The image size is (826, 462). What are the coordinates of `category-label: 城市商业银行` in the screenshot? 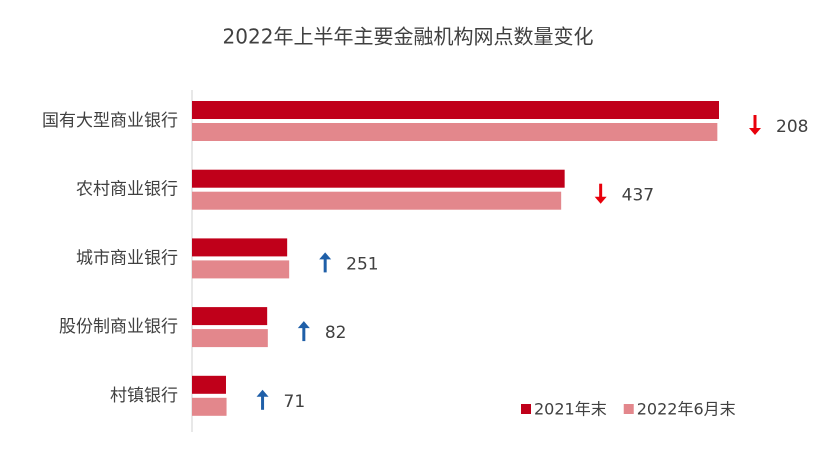 It's located at (127, 258).